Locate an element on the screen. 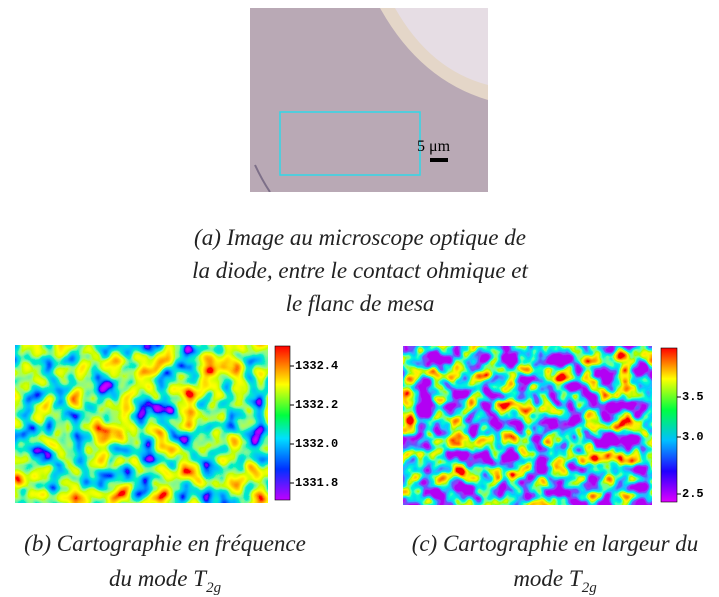 The width and height of the screenshot is (719, 597). caption-line: mode T is located at coordinates (548, 578).